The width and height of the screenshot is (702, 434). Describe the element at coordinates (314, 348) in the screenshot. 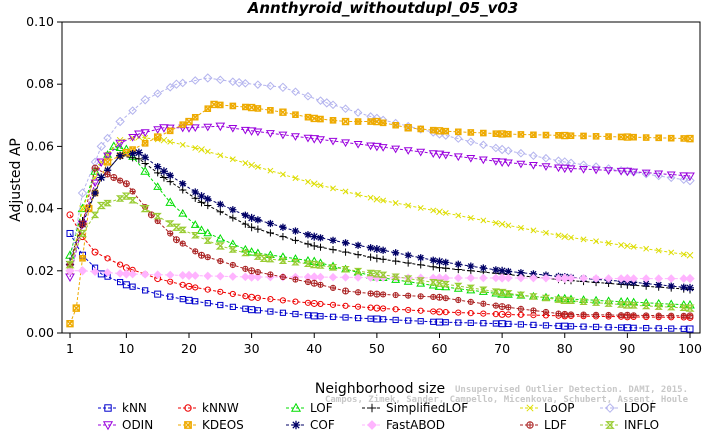

I see `x-tick-label: 40` at that location.